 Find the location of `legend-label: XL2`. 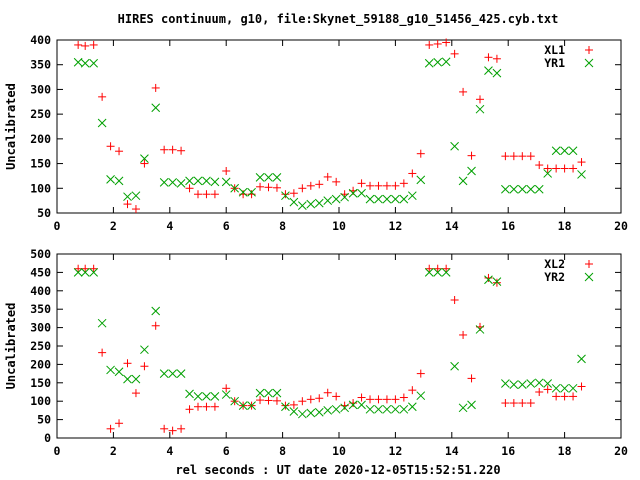

legend-label: XL2 is located at coordinates (554, 264).